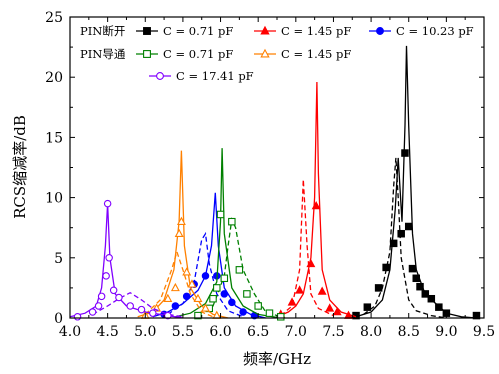 The width and height of the screenshot is (499, 374). What do you see at coordinates (258, 332) in the screenshot?
I see `x-tick-label: 6.5` at bounding box center [258, 332].